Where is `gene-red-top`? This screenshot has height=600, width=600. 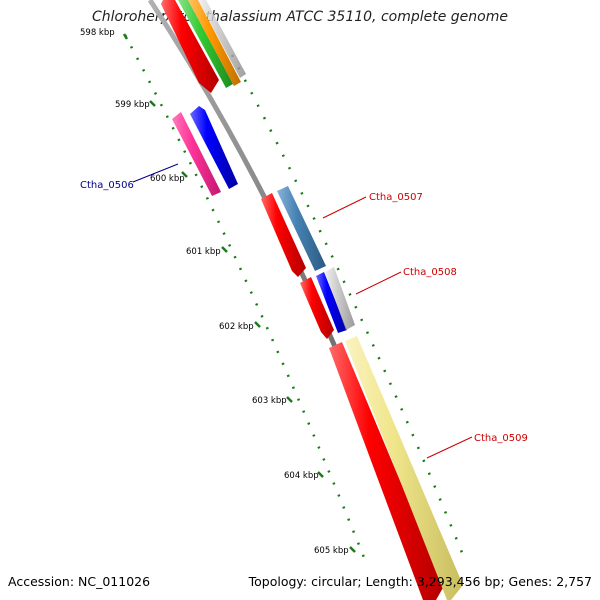 gene-red-top is located at coordinates (190, 46).